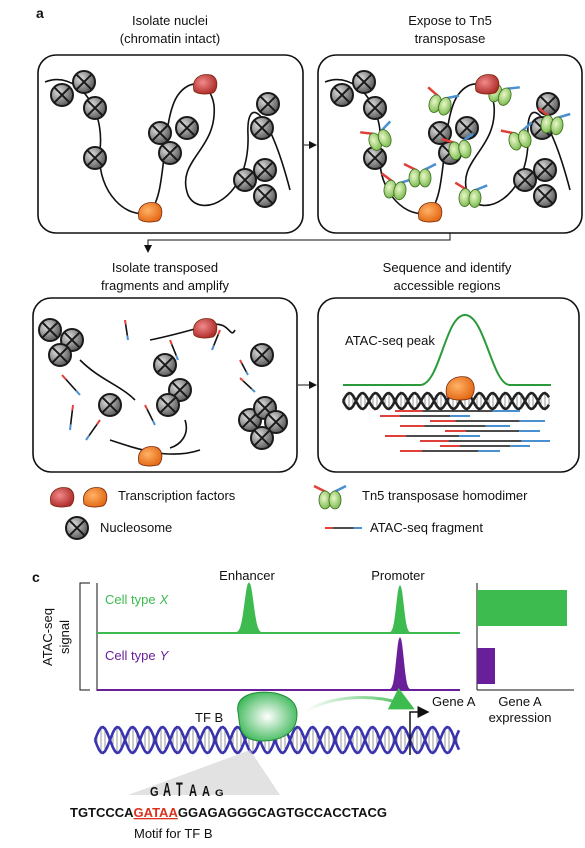  What do you see at coordinates (102, 812) in the screenshot?
I see `sequence-part: TGTCCCA` at bounding box center [102, 812].